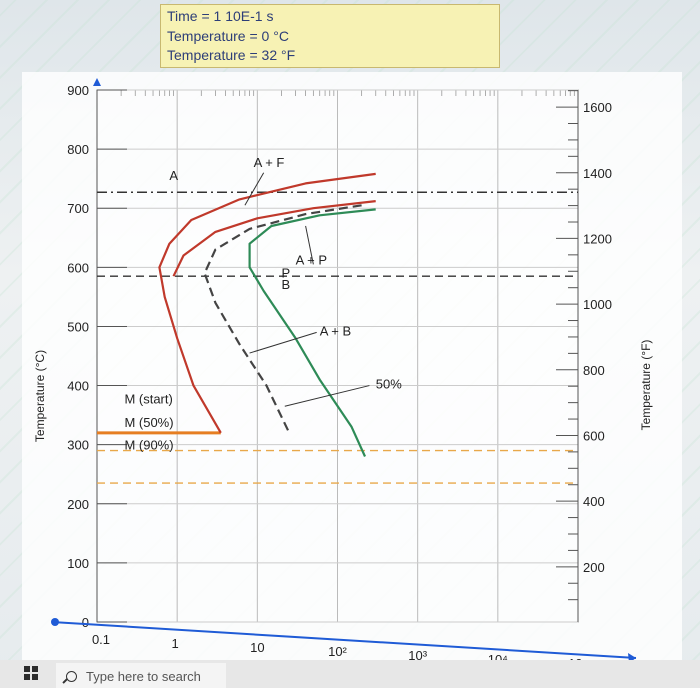  Describe the element at coordinates (78, 504) in the screenshot. I see `y-tick-label: 200` at that location.